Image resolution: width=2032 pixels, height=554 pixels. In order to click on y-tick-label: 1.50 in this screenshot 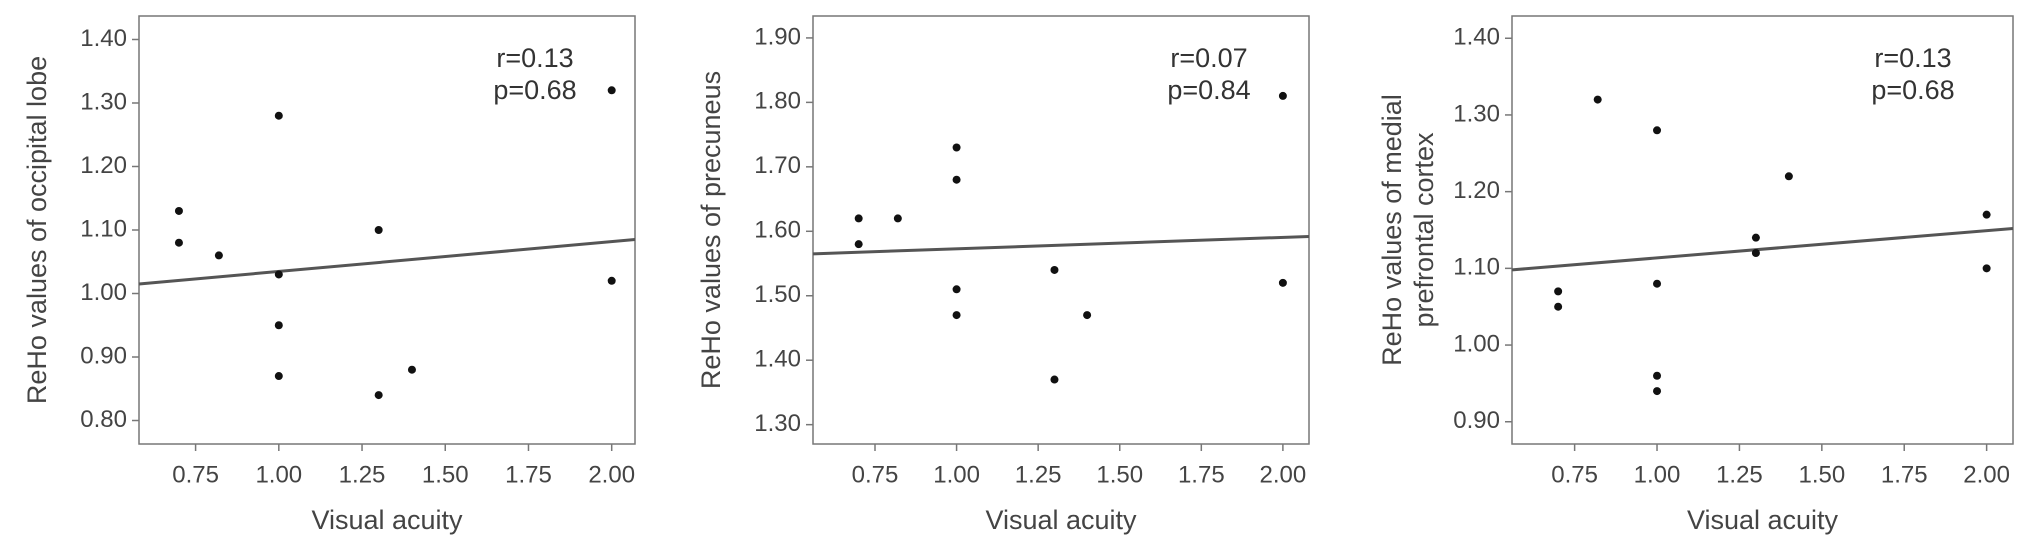, I will do `click(777, 294)`.